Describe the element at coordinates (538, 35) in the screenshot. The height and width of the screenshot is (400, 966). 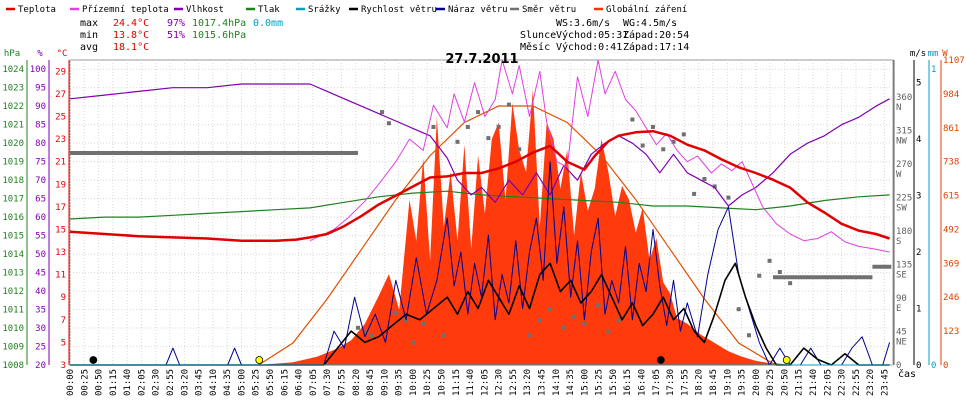
I see `sun-label: Slunce` at that location.